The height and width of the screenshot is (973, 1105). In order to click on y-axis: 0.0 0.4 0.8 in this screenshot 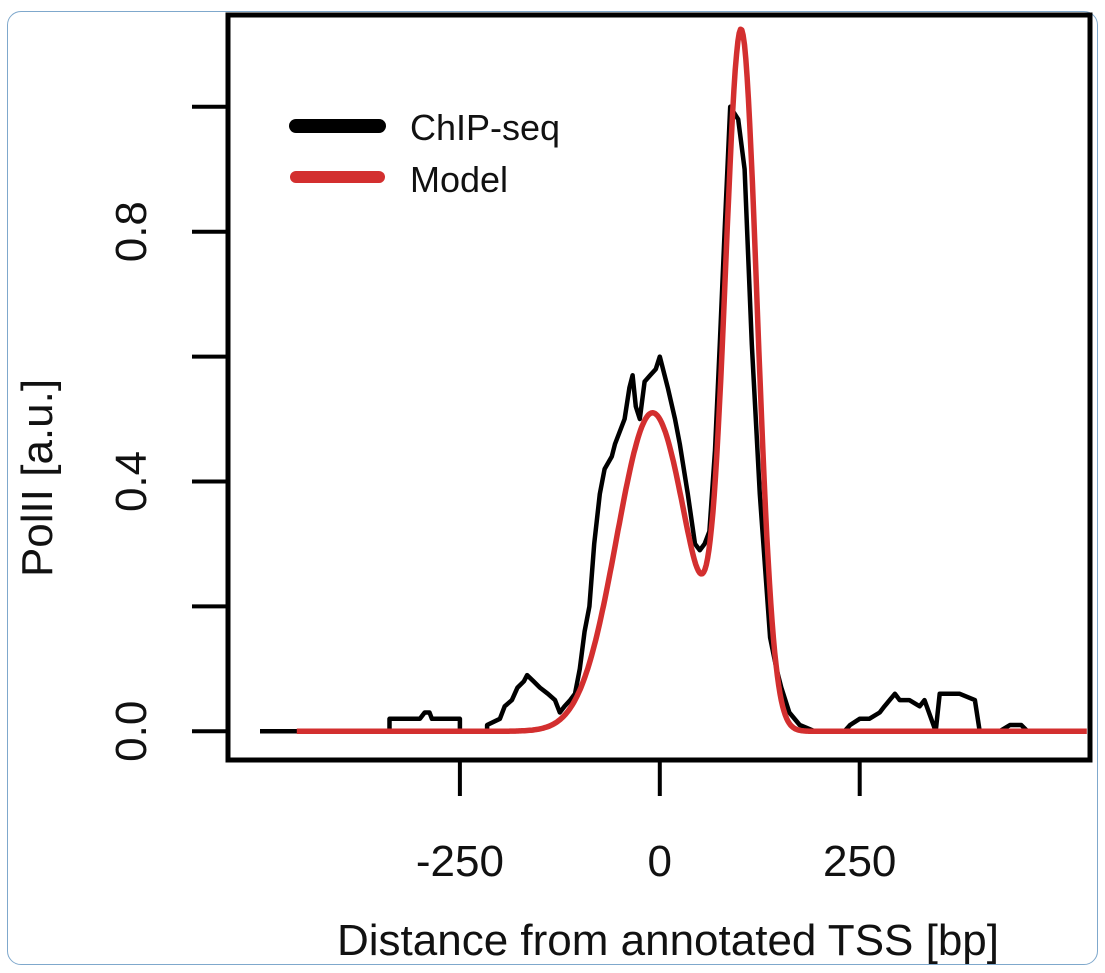, I will do `click(167, 433)`.